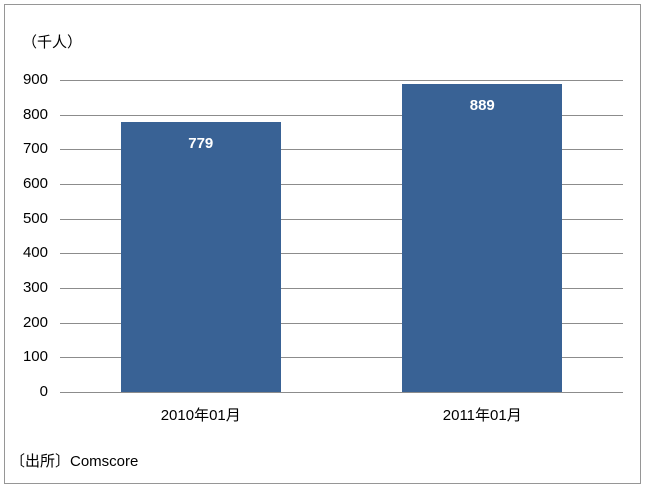 Image resolution: width=650 pixels, height=490 pixels. What do you see at coordinates (482, 415) in the screenshot?
I see `x-category-label: 2011年01月` at bounding box center [482, 415].